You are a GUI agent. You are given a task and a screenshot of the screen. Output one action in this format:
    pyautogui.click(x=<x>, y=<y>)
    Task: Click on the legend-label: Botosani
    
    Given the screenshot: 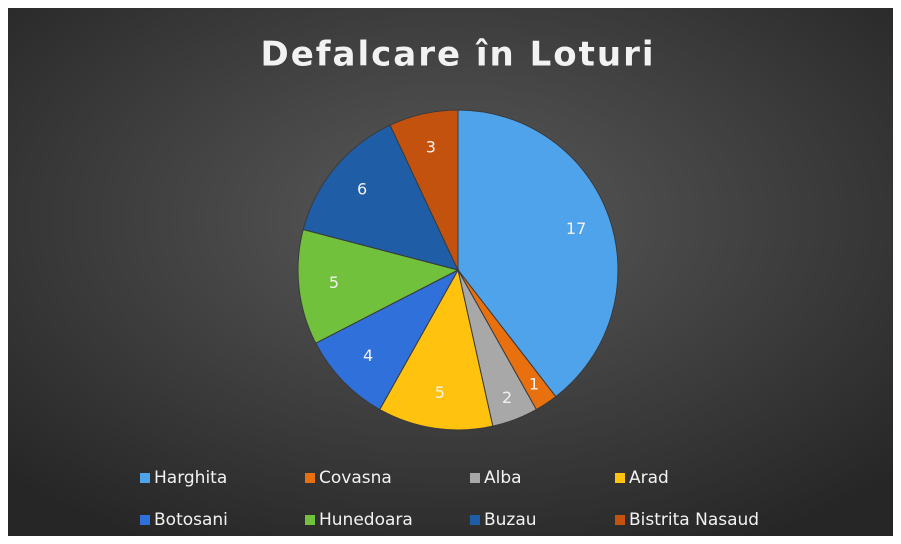 What is the action you would take?
    pyautogui.click(x=191, y=520)
    